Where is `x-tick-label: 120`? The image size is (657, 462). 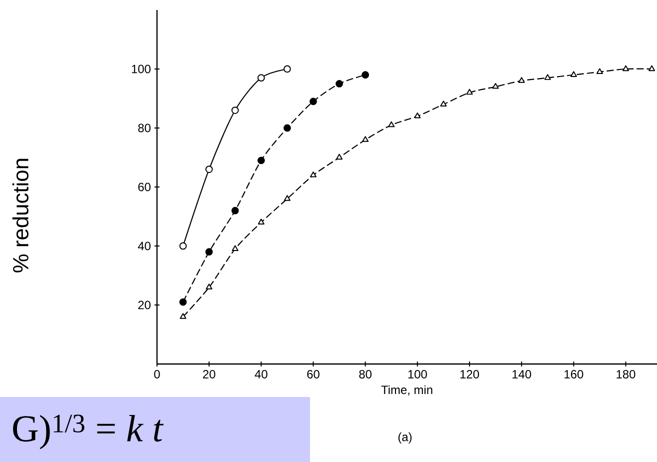 x-tick-label: 120 is located at coordinates (470, 374).